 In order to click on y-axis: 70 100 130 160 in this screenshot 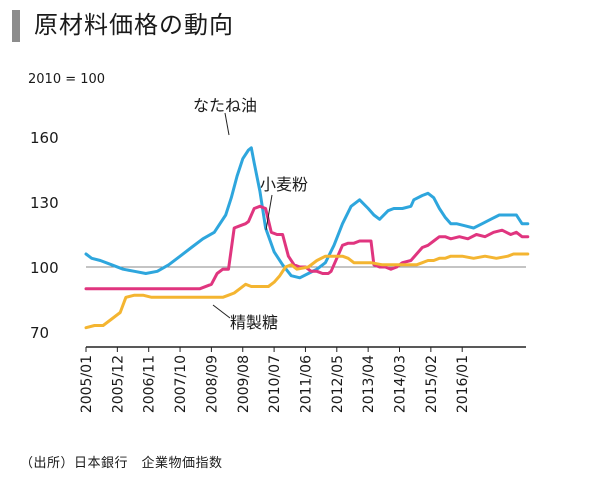, I will do `click(44, 235)`.